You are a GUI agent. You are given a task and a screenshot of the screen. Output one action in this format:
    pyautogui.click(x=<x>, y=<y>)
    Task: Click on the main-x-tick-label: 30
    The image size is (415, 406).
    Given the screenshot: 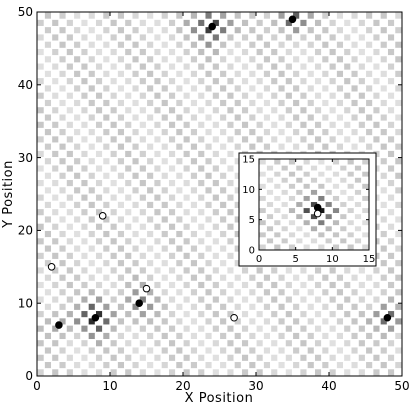 What is the action you would take?
    pyautogui.click(x=255, y=386)
    